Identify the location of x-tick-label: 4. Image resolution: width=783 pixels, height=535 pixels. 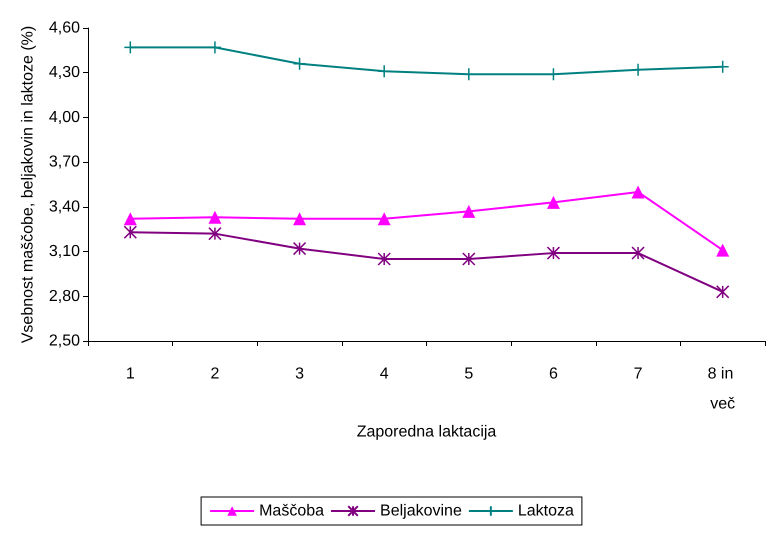
(384, 374).